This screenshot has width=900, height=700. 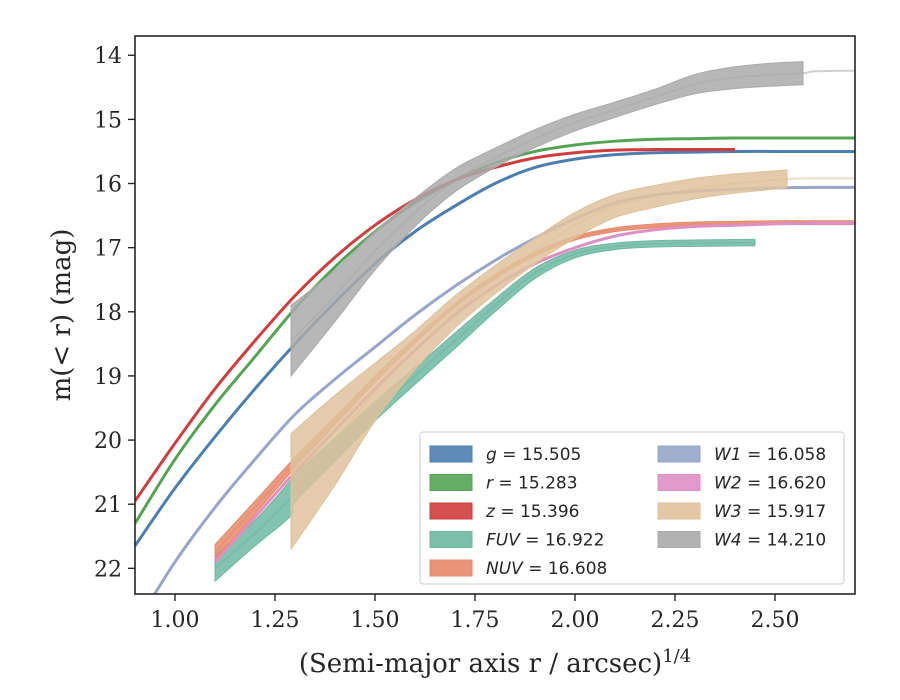 I want to click on legend-swatch-nuv, so click(x=451, y=568).